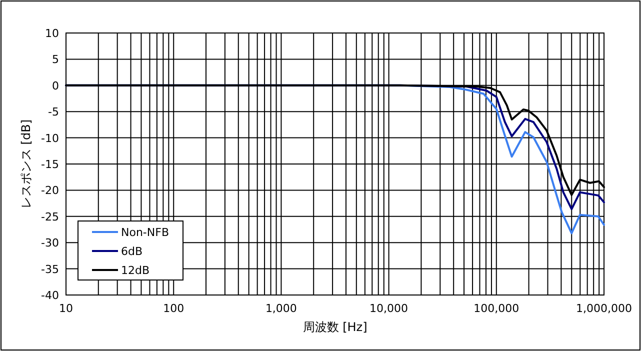 The width and height of the screenshot is (641, 351). What do you see at coordinates (604, 308) in the screenshot?
I see `x-tick-label: 1,000,000` at bounding box center [604, 308].